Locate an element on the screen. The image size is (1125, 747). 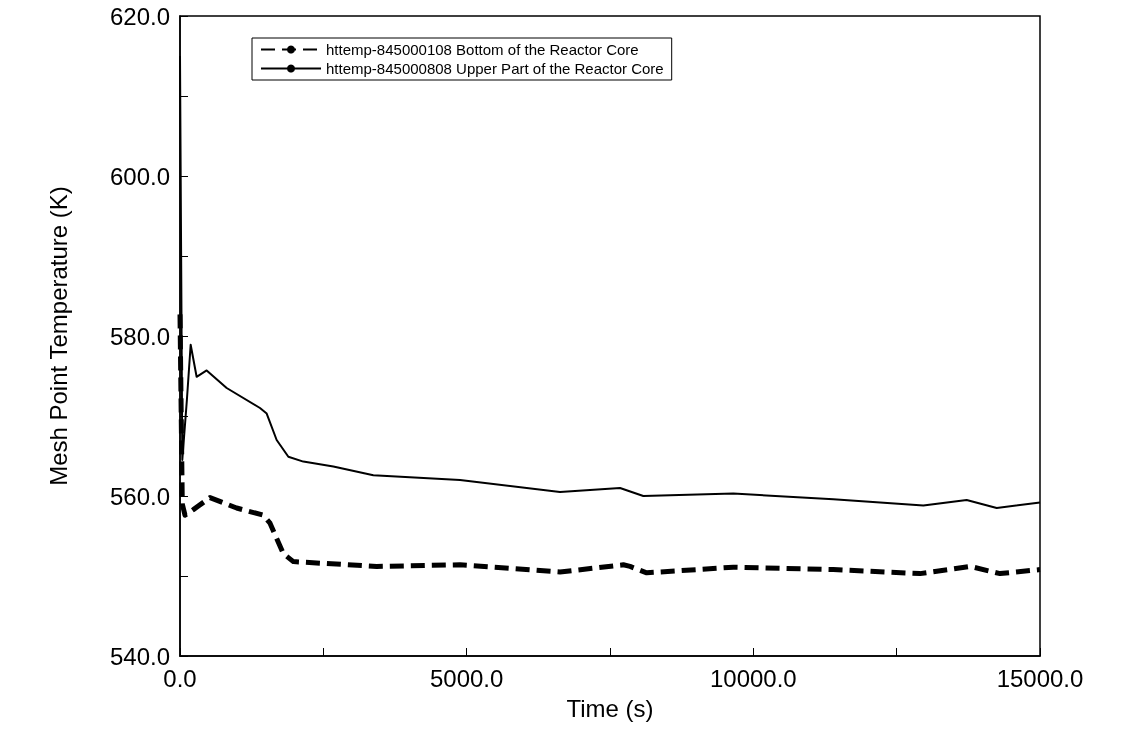
x-axis-title: Time (s) is located at coordinates (610, 708).